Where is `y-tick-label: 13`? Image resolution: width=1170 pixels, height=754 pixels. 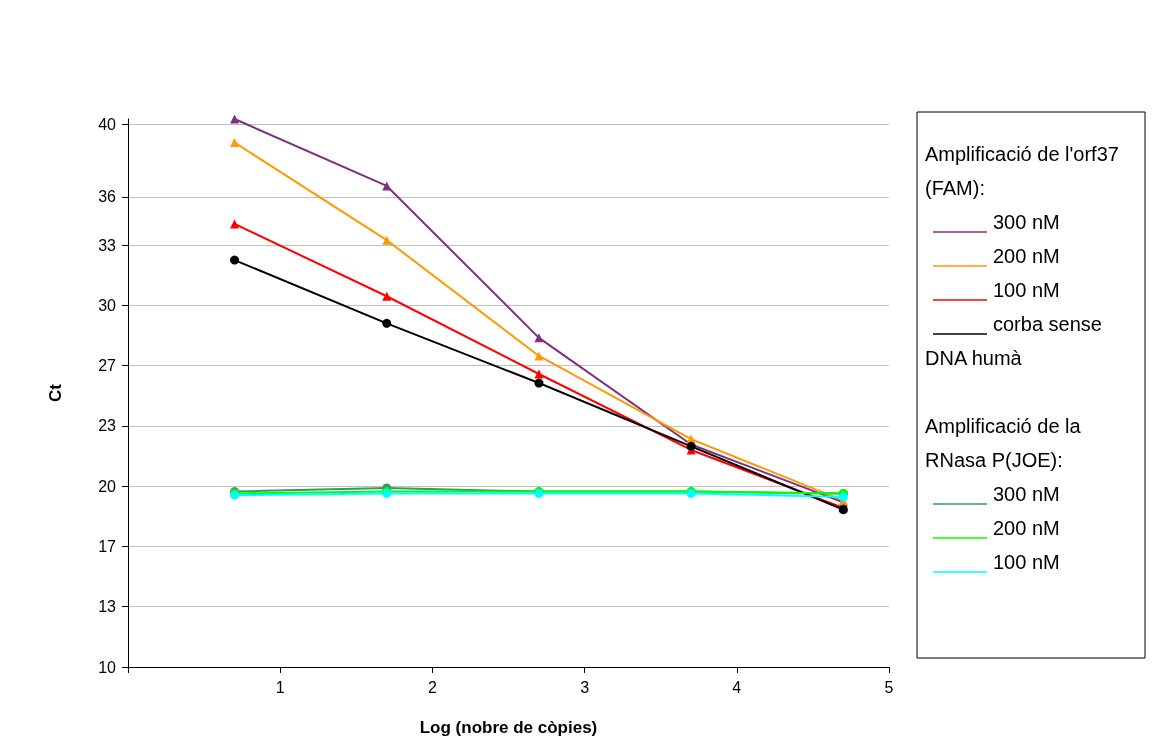 y-tick-label: 13 is located at coordinates (107, 607).